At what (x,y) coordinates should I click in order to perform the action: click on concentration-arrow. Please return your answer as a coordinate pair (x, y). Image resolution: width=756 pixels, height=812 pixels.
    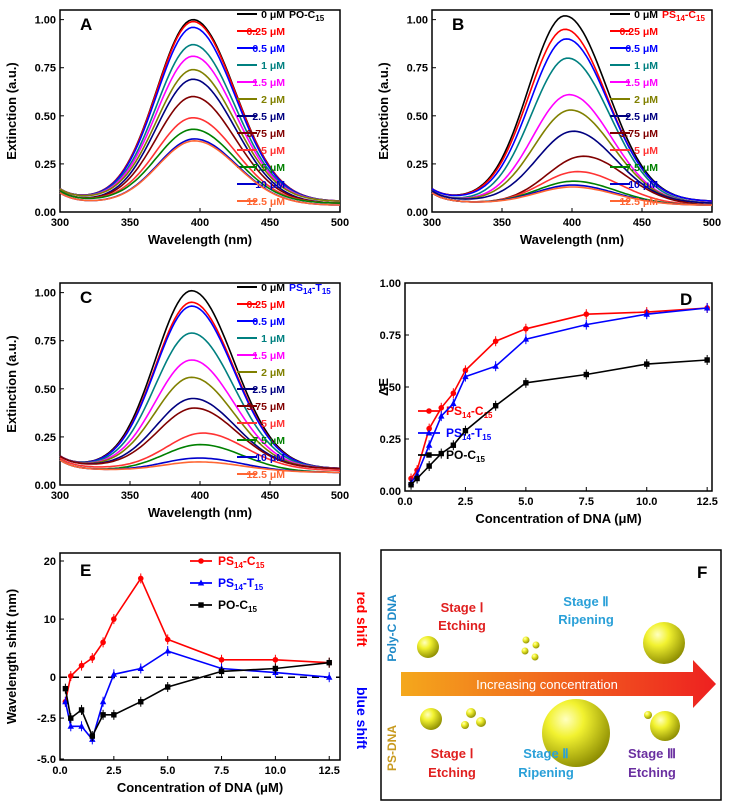
    Looking at the image, I should click on (558, 684).